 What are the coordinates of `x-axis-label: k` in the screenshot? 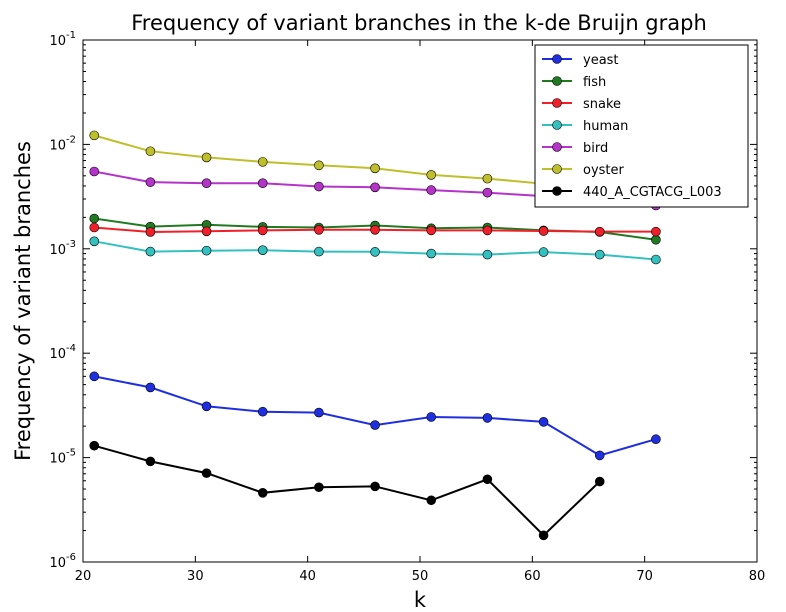 It's located at (420, 600).